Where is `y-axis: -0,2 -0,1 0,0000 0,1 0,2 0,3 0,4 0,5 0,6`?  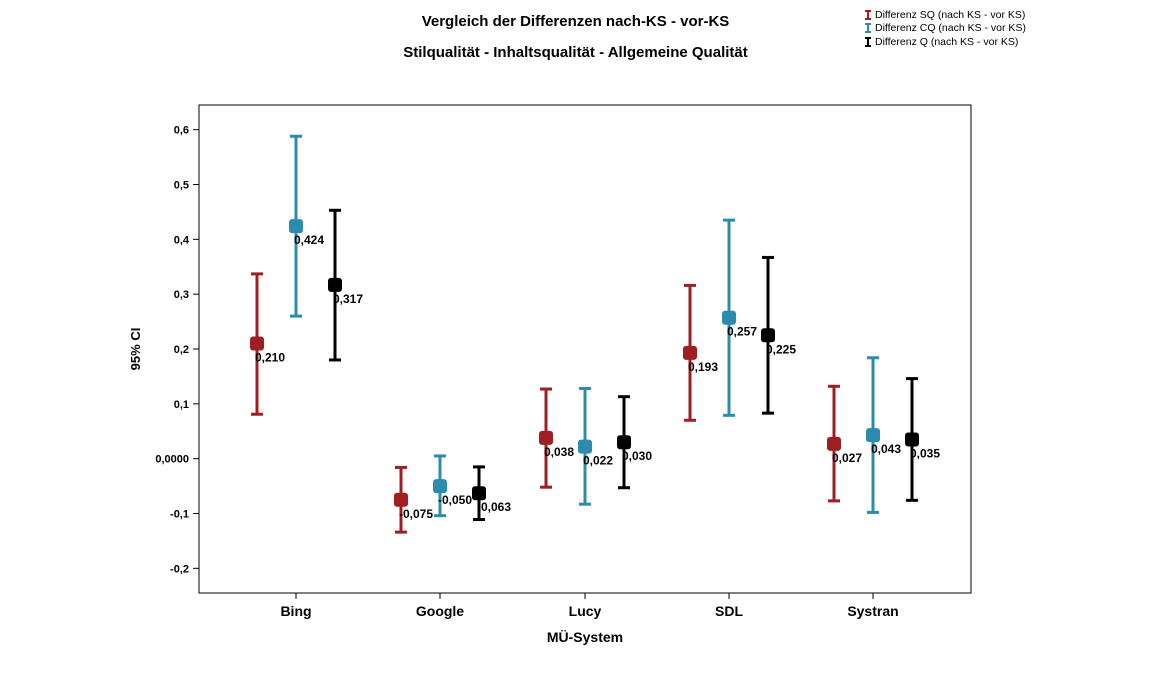 y-axis: -0,2 -0,1 0,0000 0,1 0,2 0,3 0,4 0,5 0,6 is located at coordinates (177, 350).